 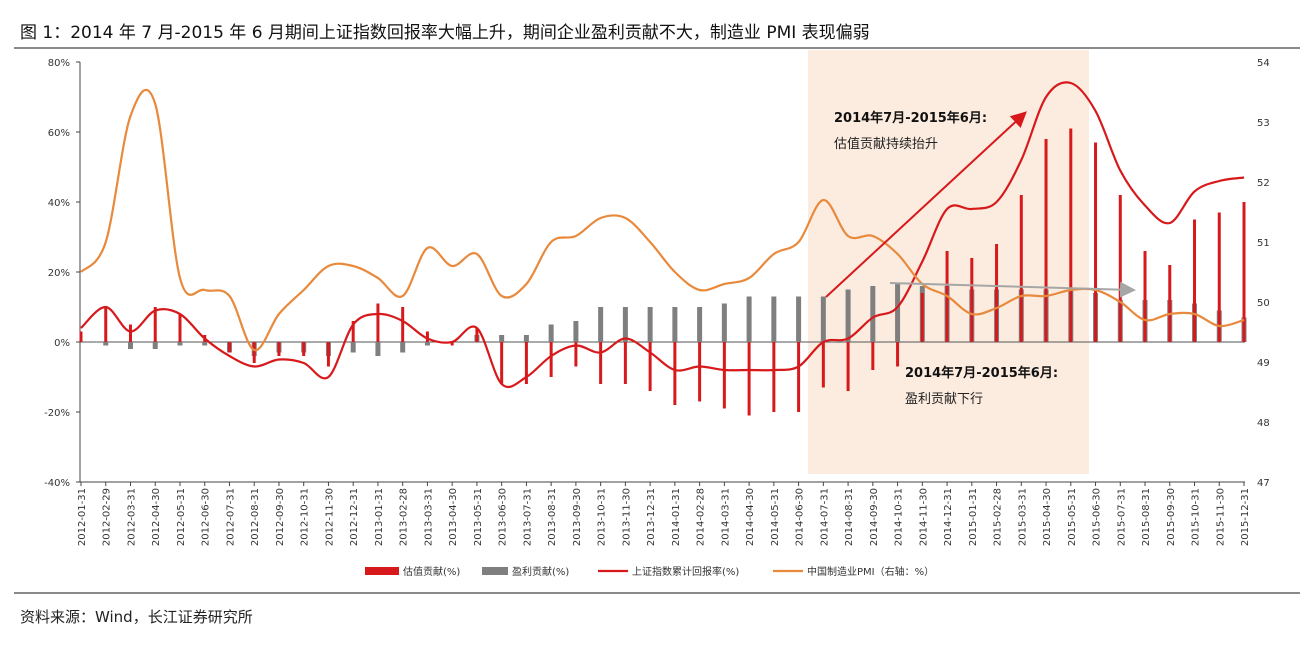 I want to click on x-tick-label: 2013-05-31, so click(x=478, y=517).